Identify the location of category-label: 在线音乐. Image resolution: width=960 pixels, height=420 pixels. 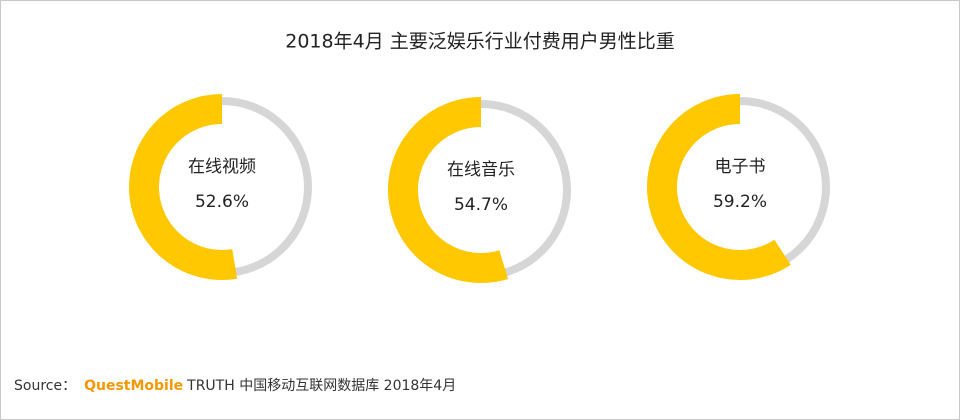
(481, 170).